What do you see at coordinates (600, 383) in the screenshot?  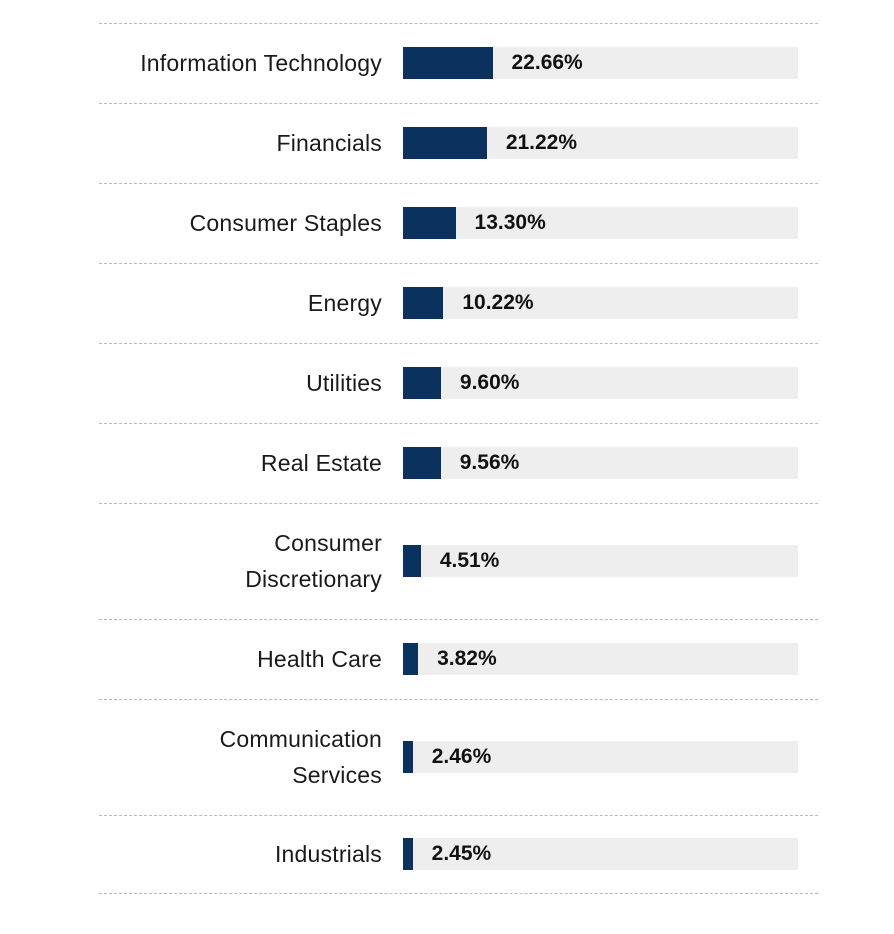 I see `bar-track: 9.60%` at bounding box center [600, 383].